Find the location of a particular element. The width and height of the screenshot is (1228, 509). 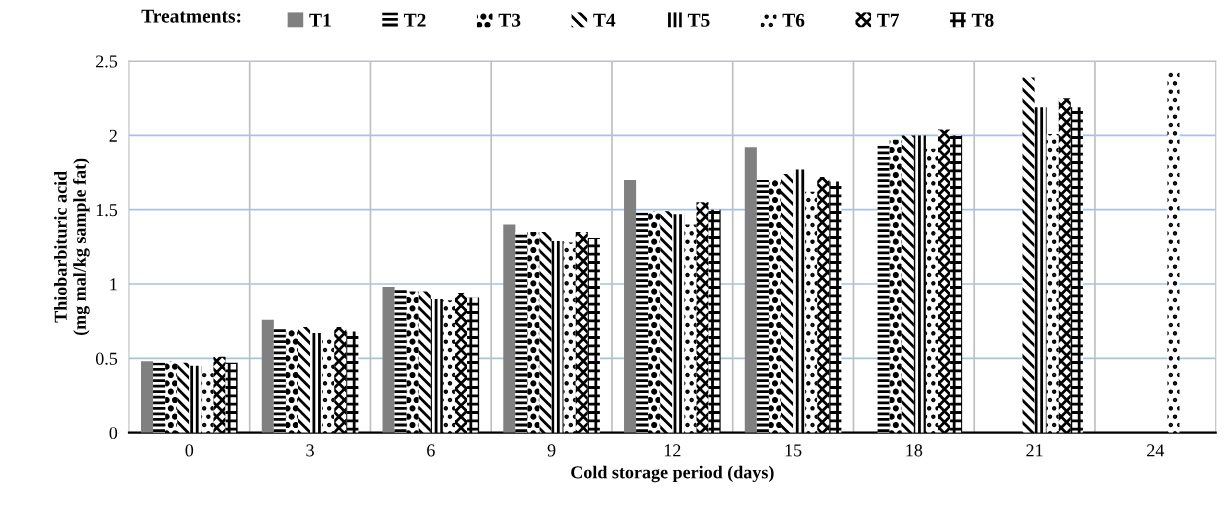

y-tick-label: 1.5 is located at coordinates (107, 210).